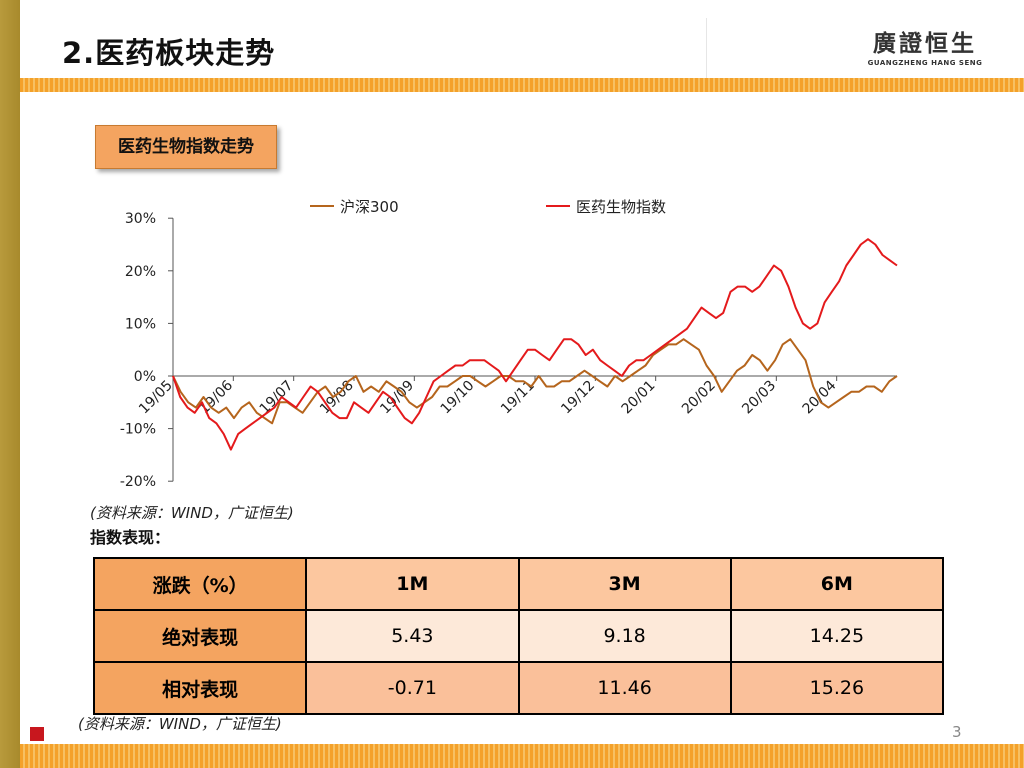 The height and width of the screenshot is (768, 1024). What do you see at coordinates (412, 636) in the screenshot?
I see `table-cell: 5.43` at bounding box center [412, 636].